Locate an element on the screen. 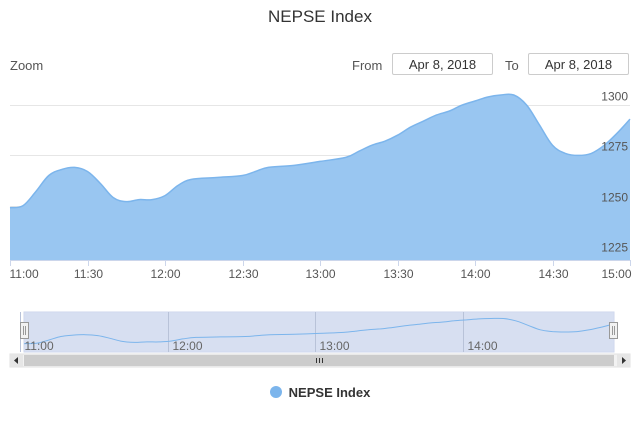 This screenshot has height=427, width=640. scrollbar is located at coordinates (320, 360).